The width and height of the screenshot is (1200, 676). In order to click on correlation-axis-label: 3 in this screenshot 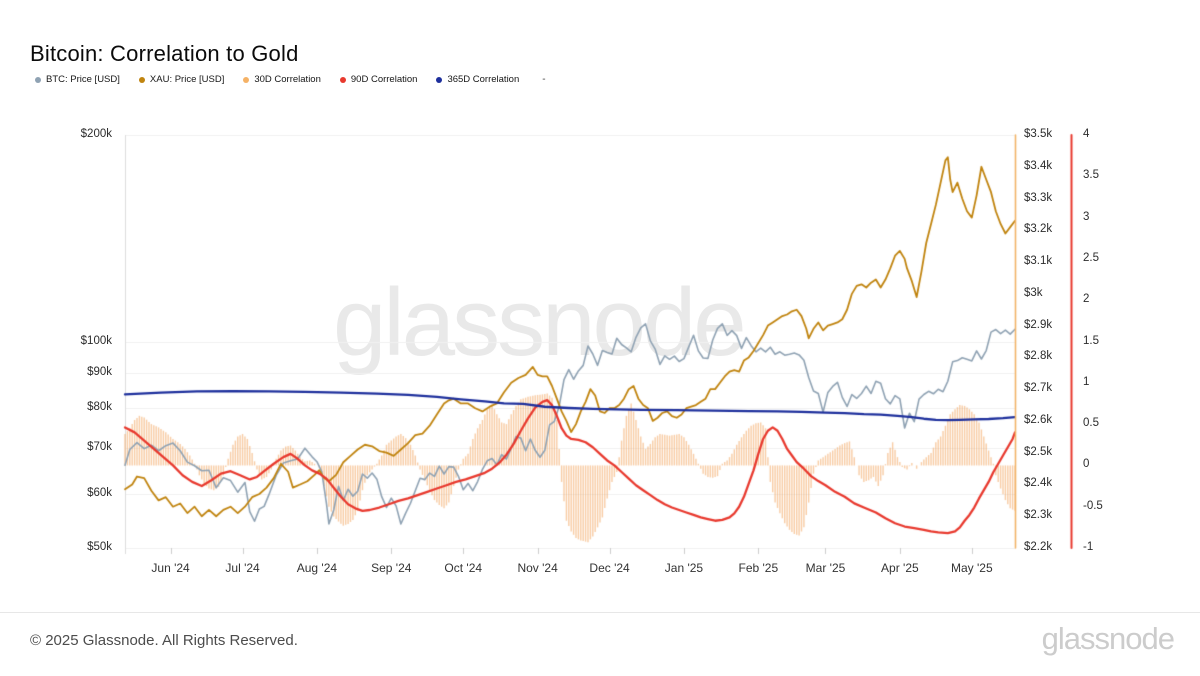, I will do `click(1086, 216)`.